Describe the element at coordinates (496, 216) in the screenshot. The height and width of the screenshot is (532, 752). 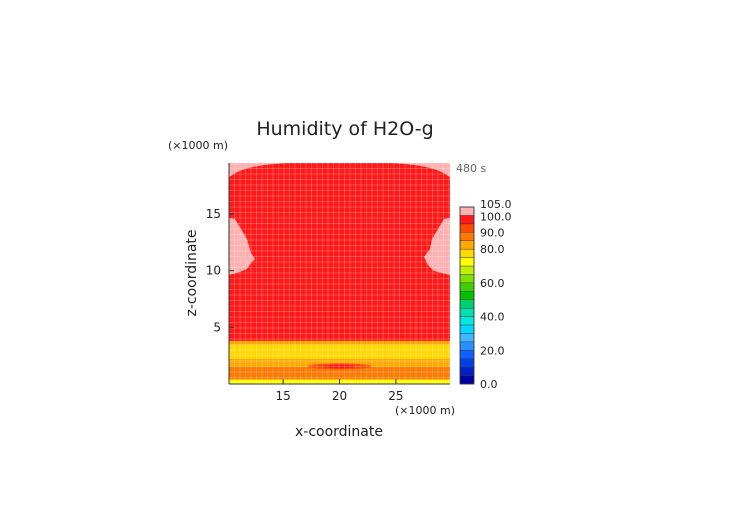
I see `colorbar-label: 100.0` at that location.